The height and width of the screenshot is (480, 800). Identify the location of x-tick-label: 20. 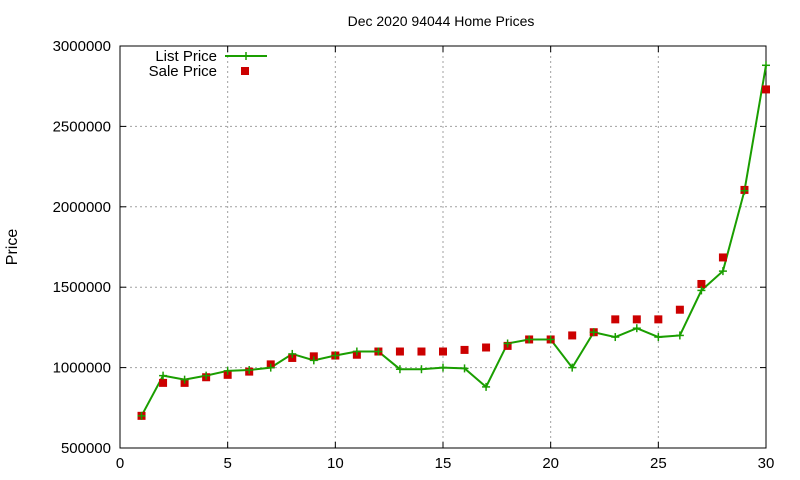
(550, 463).